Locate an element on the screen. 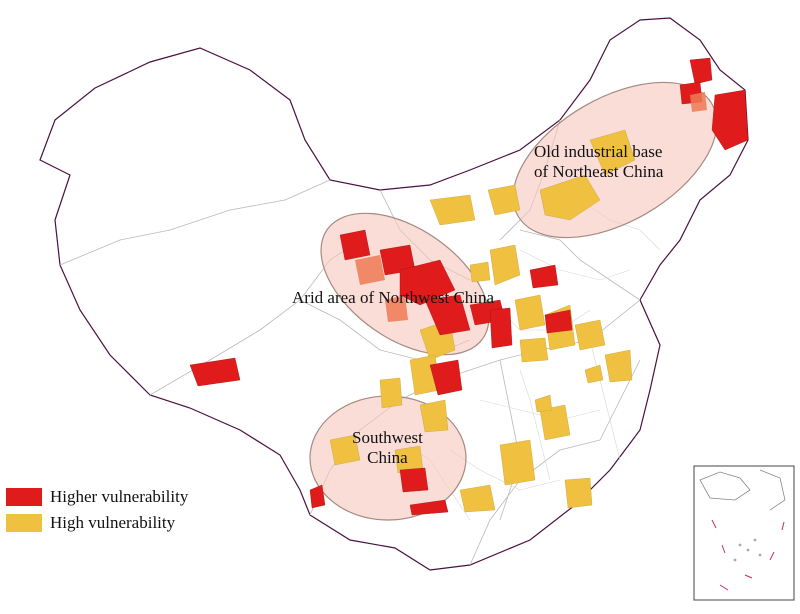 This screenshot has width=800, height=614. label-northwest: Arid area of Northwest China is located at coordinates (393, 298).